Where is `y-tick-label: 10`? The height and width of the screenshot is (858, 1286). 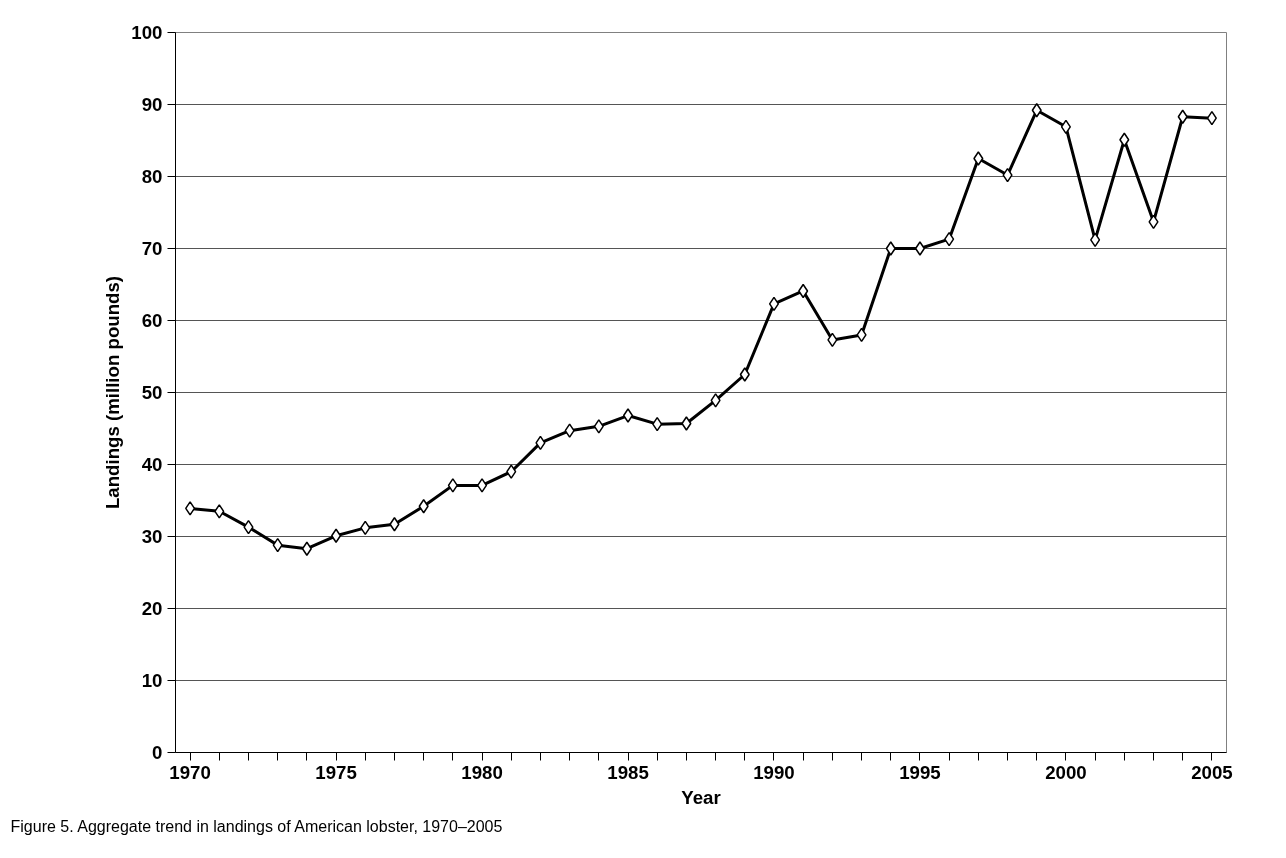 y-tick-label: 10 is located at coordinates (152, 680).